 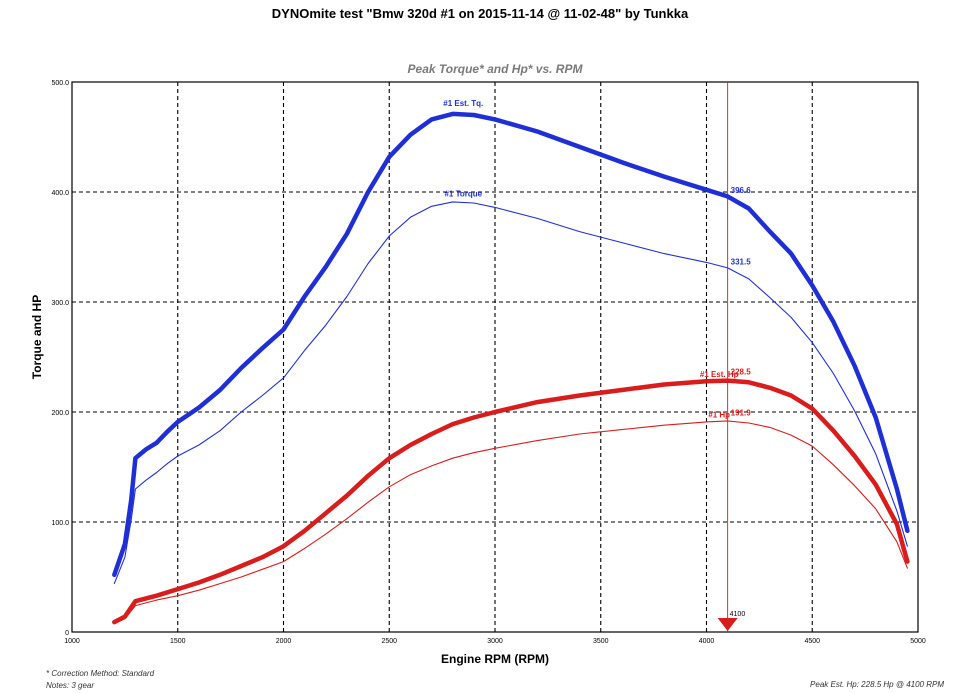 I want to click on y-tick-label: 500.0, so click(x=60, y=83).